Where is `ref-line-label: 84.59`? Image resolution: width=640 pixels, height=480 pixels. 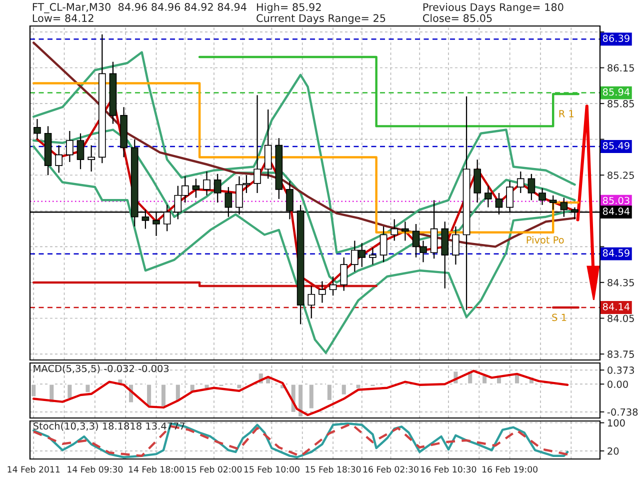
ref-line-label: 84.59 is located at coordinates (616, 253).